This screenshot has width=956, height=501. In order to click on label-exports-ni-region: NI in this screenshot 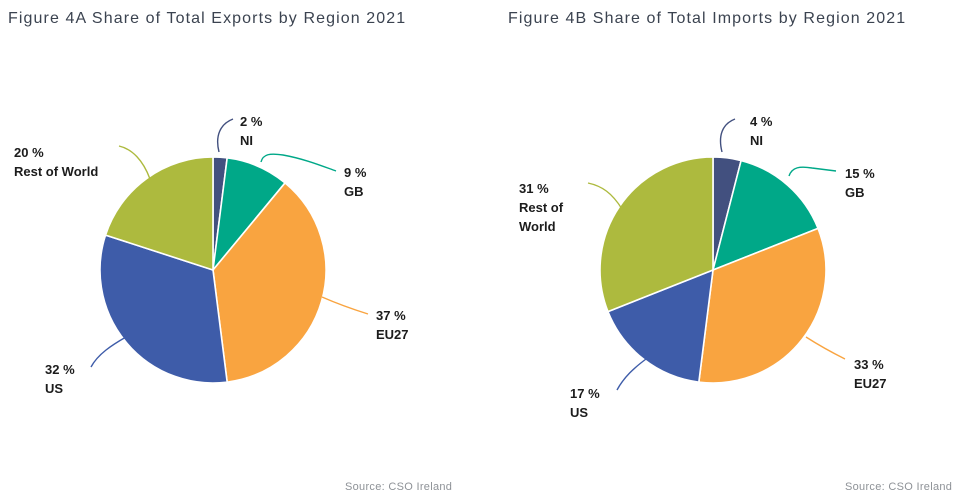, I will do `click(246, 140)`.